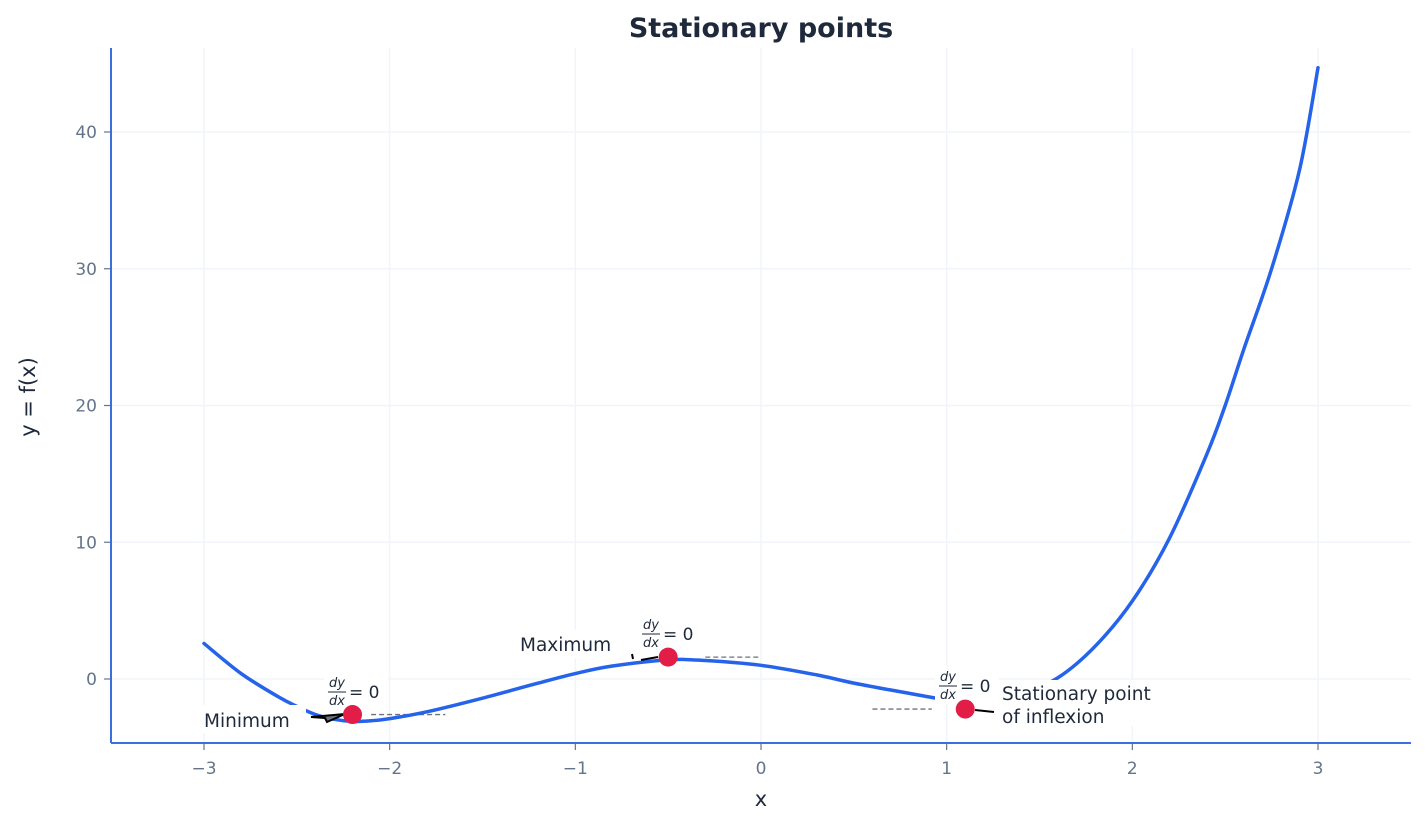  I want to click on x-tick-label: −1, so click(575, 769).